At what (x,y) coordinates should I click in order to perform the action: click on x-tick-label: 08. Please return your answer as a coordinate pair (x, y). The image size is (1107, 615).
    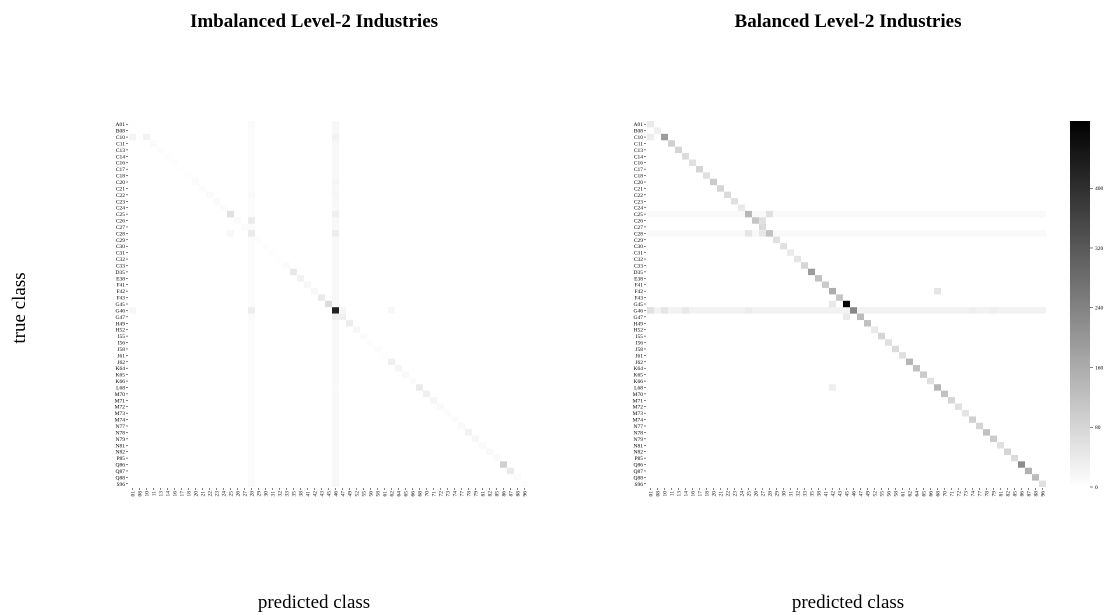
    Looking at the image, I should click on (659, 494).